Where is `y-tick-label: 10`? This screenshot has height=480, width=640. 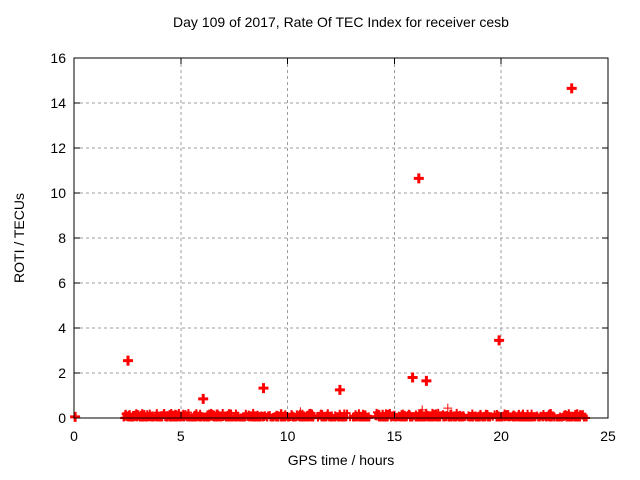 y-tick-label: 10 is located at coordinates (58, 193).